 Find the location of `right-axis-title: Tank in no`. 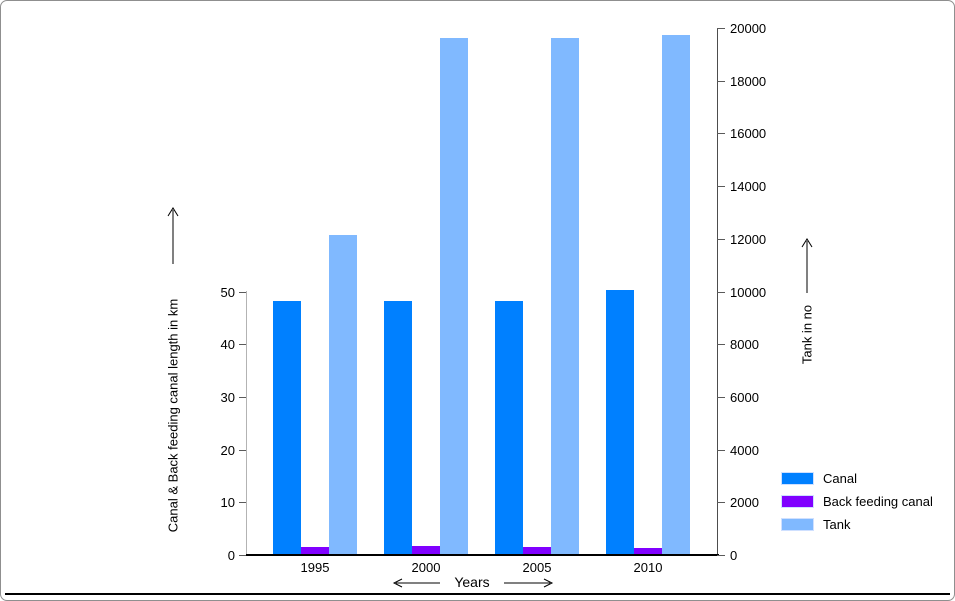

right-axis-title: Tank in no is located at coordinates (807, 334).